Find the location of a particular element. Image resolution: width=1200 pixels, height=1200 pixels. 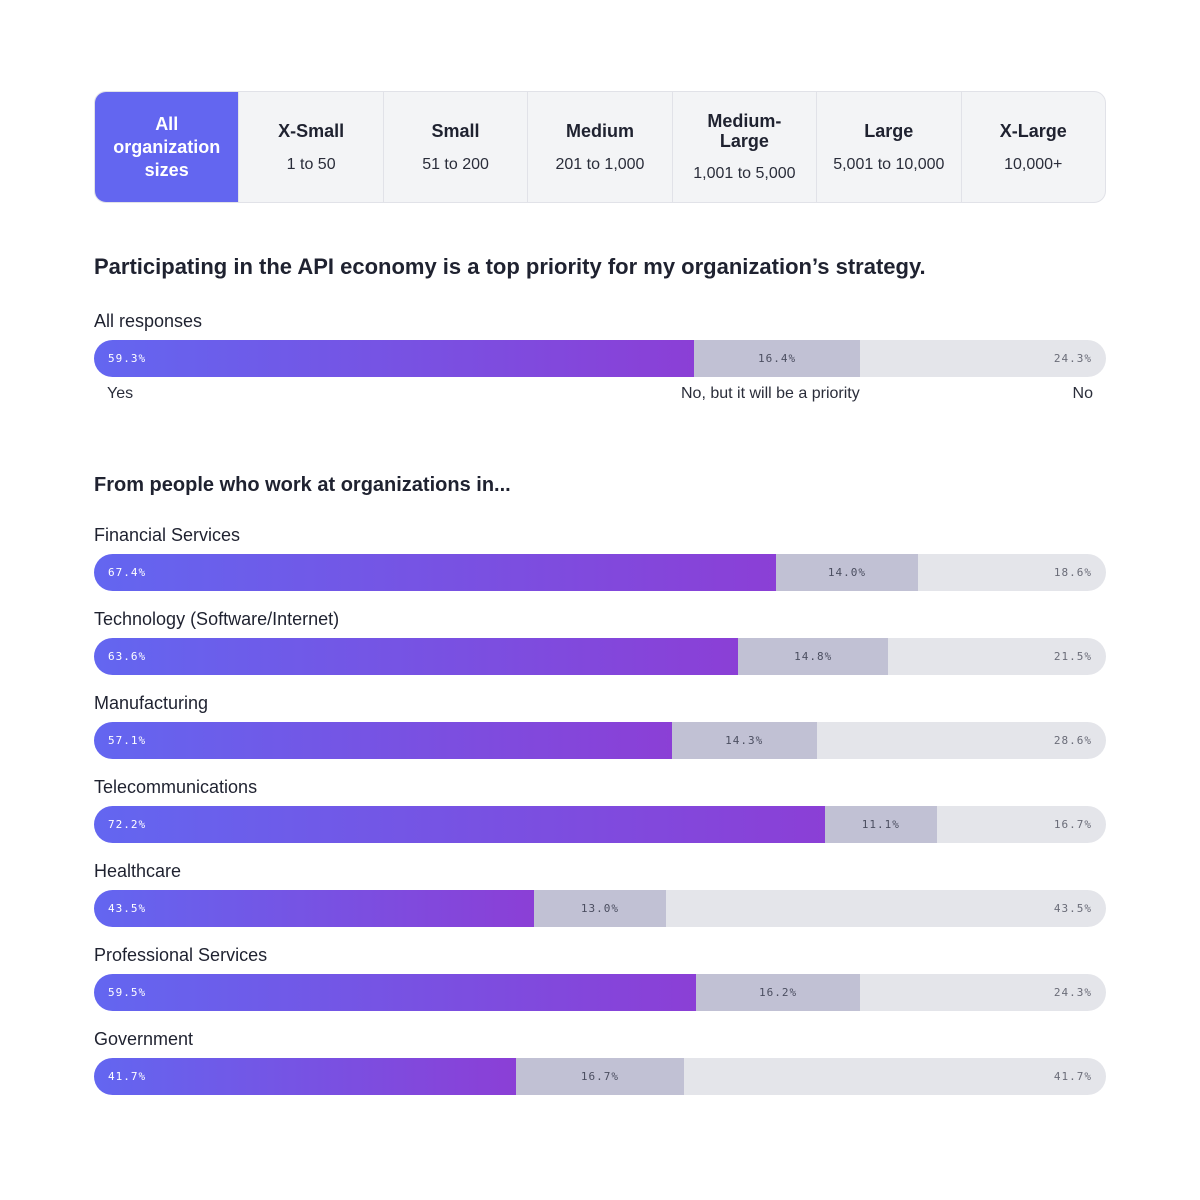

stacked-bar: 41.7% 16.7% 41.7% is located at coordinates (600, 1076).